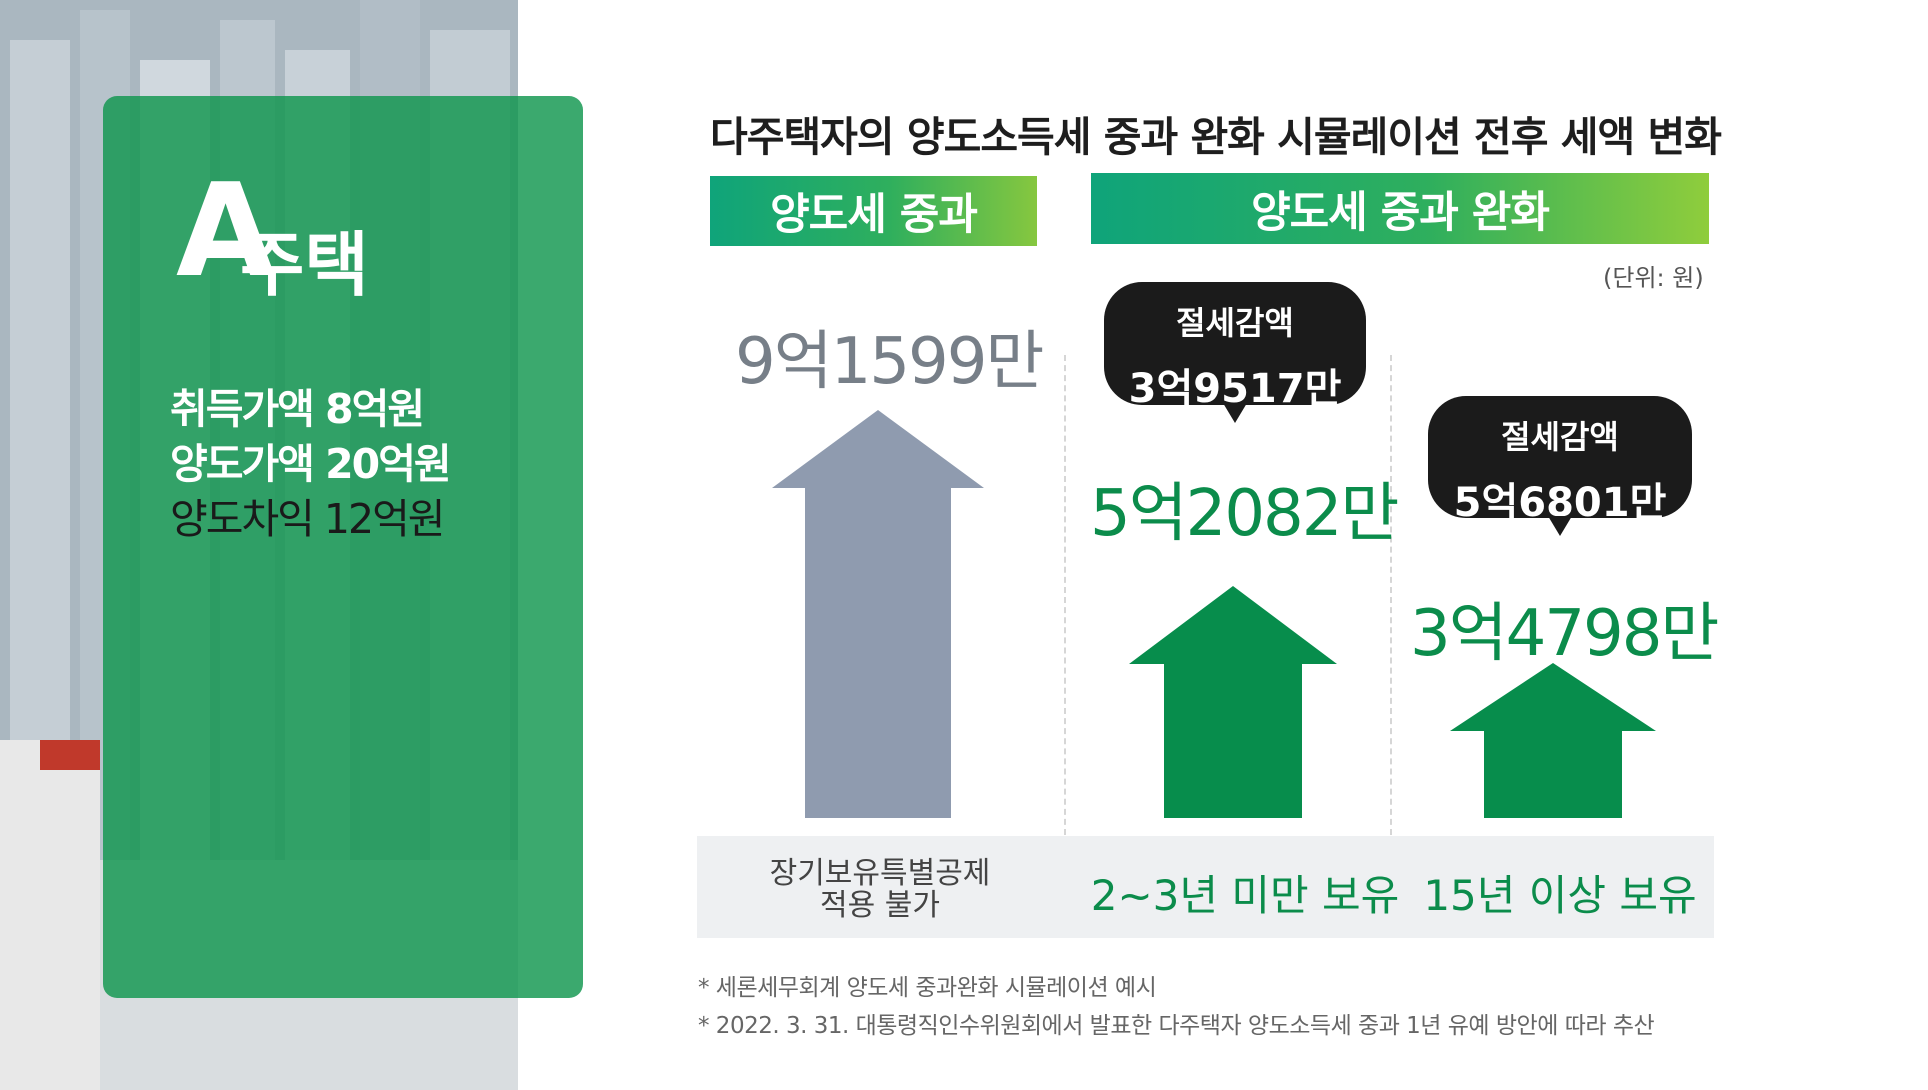  Describe the element at coordinates (1216, 137) in the screenshot. I see `chart-title: 다주택자의 양도소득세 중과 완화 시뮬레이션 전후 세액 변화` at that location.